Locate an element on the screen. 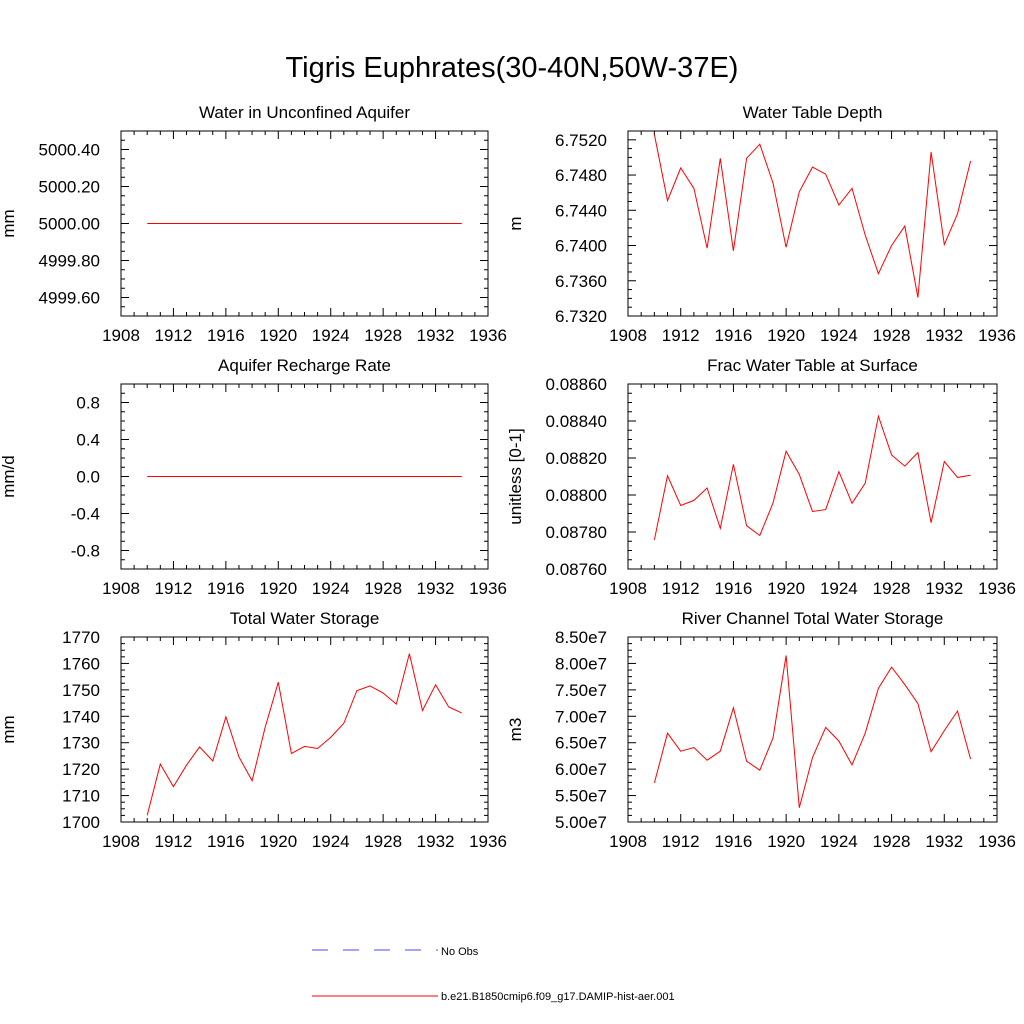 The height and width of the screenshot is (1024, 1024). y-tick-label: 0.4 is located at coordinates (88, 440).